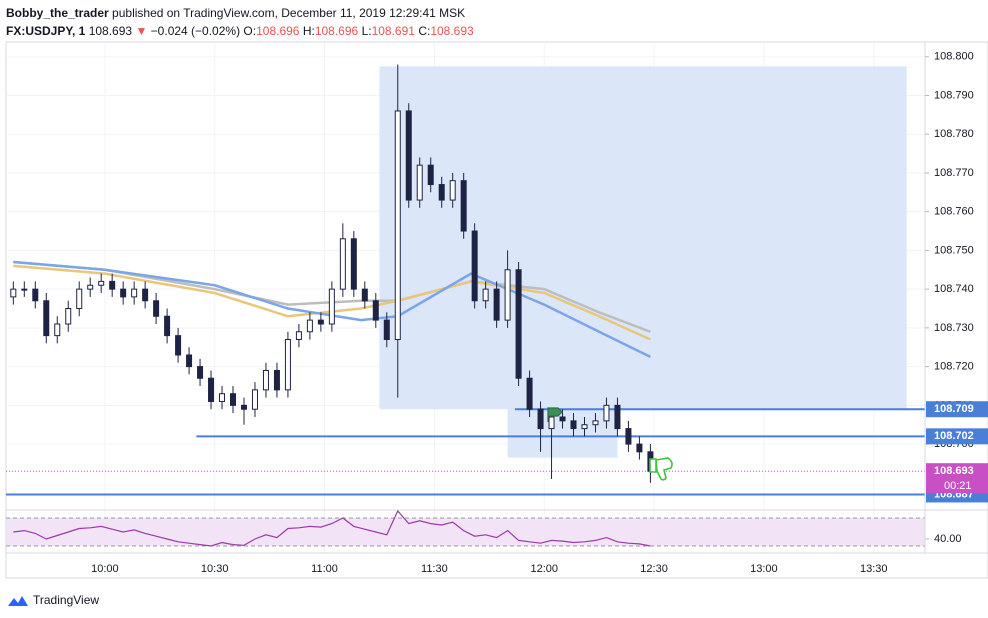 This screenshot has height=618, width=988. What do you see at coordinates (250, 31) in the screenshot?
I see `ohlc-label: O:` at bounding box center [250, 31].